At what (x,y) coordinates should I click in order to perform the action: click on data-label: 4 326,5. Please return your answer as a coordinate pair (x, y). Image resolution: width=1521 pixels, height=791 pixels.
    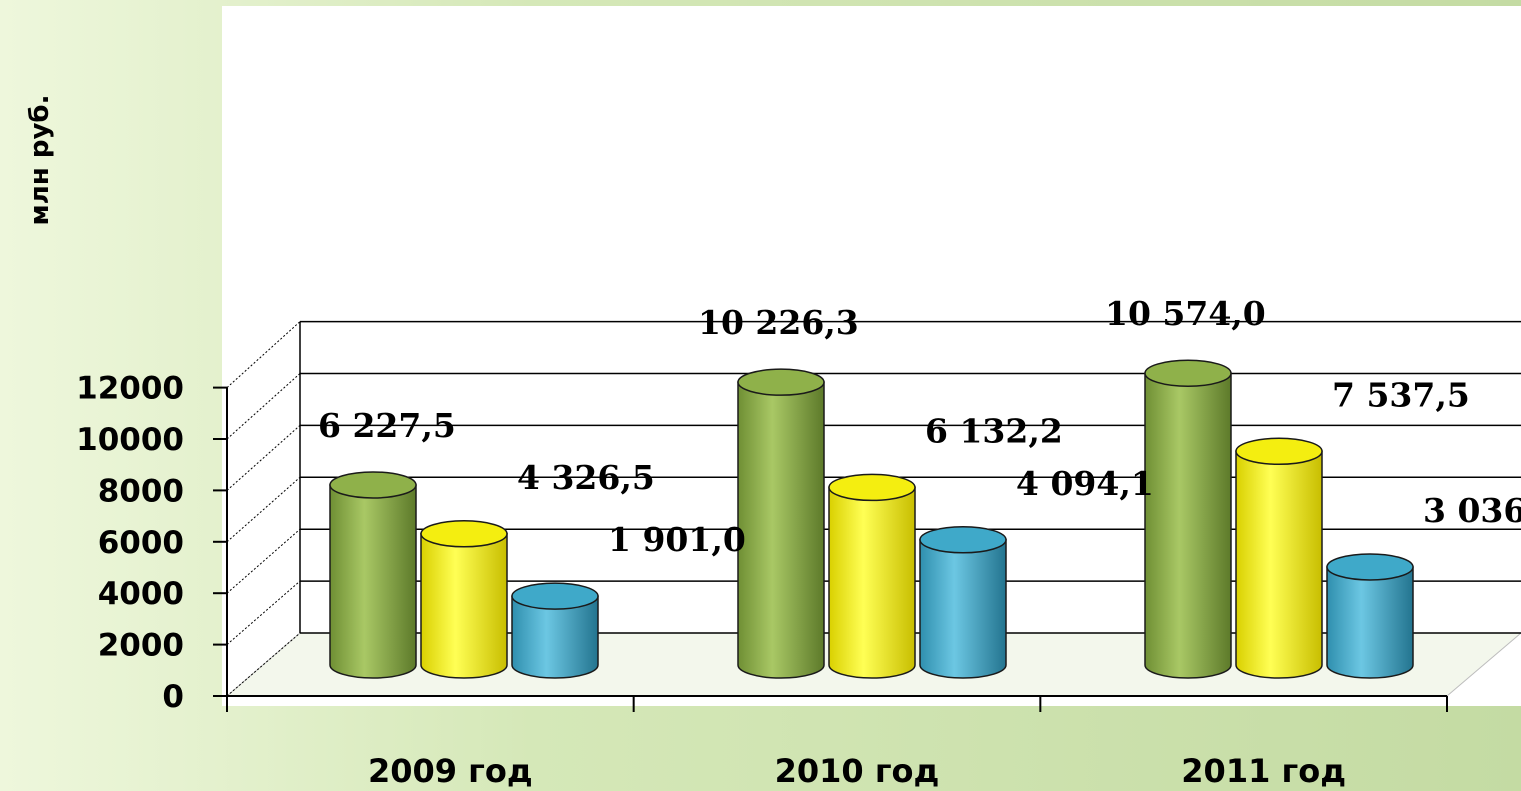
    Looking at the image, I should click on (586, 477).